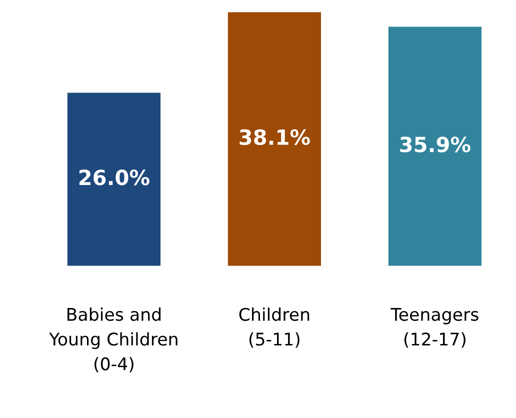 This screenshot has height=418, width=516. Describe the element at coordinates (113, 340) in the screenshot. I see `x-tick-label: Babies and Young Children (0-4)` at that location.